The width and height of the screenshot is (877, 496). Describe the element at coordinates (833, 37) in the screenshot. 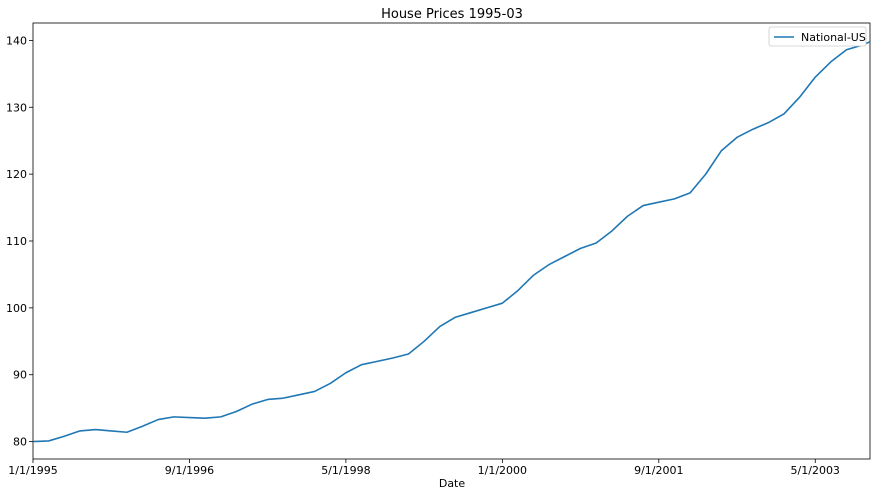

I see `legend-label: National-US` at that location.